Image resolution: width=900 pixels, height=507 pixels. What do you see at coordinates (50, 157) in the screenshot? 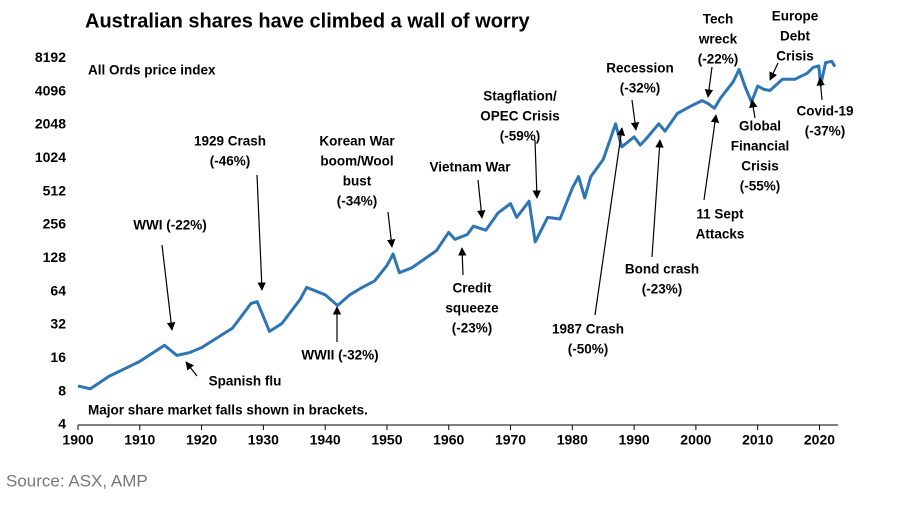
I see `y-tick-label: 1024` at bounding box center [50, 157].